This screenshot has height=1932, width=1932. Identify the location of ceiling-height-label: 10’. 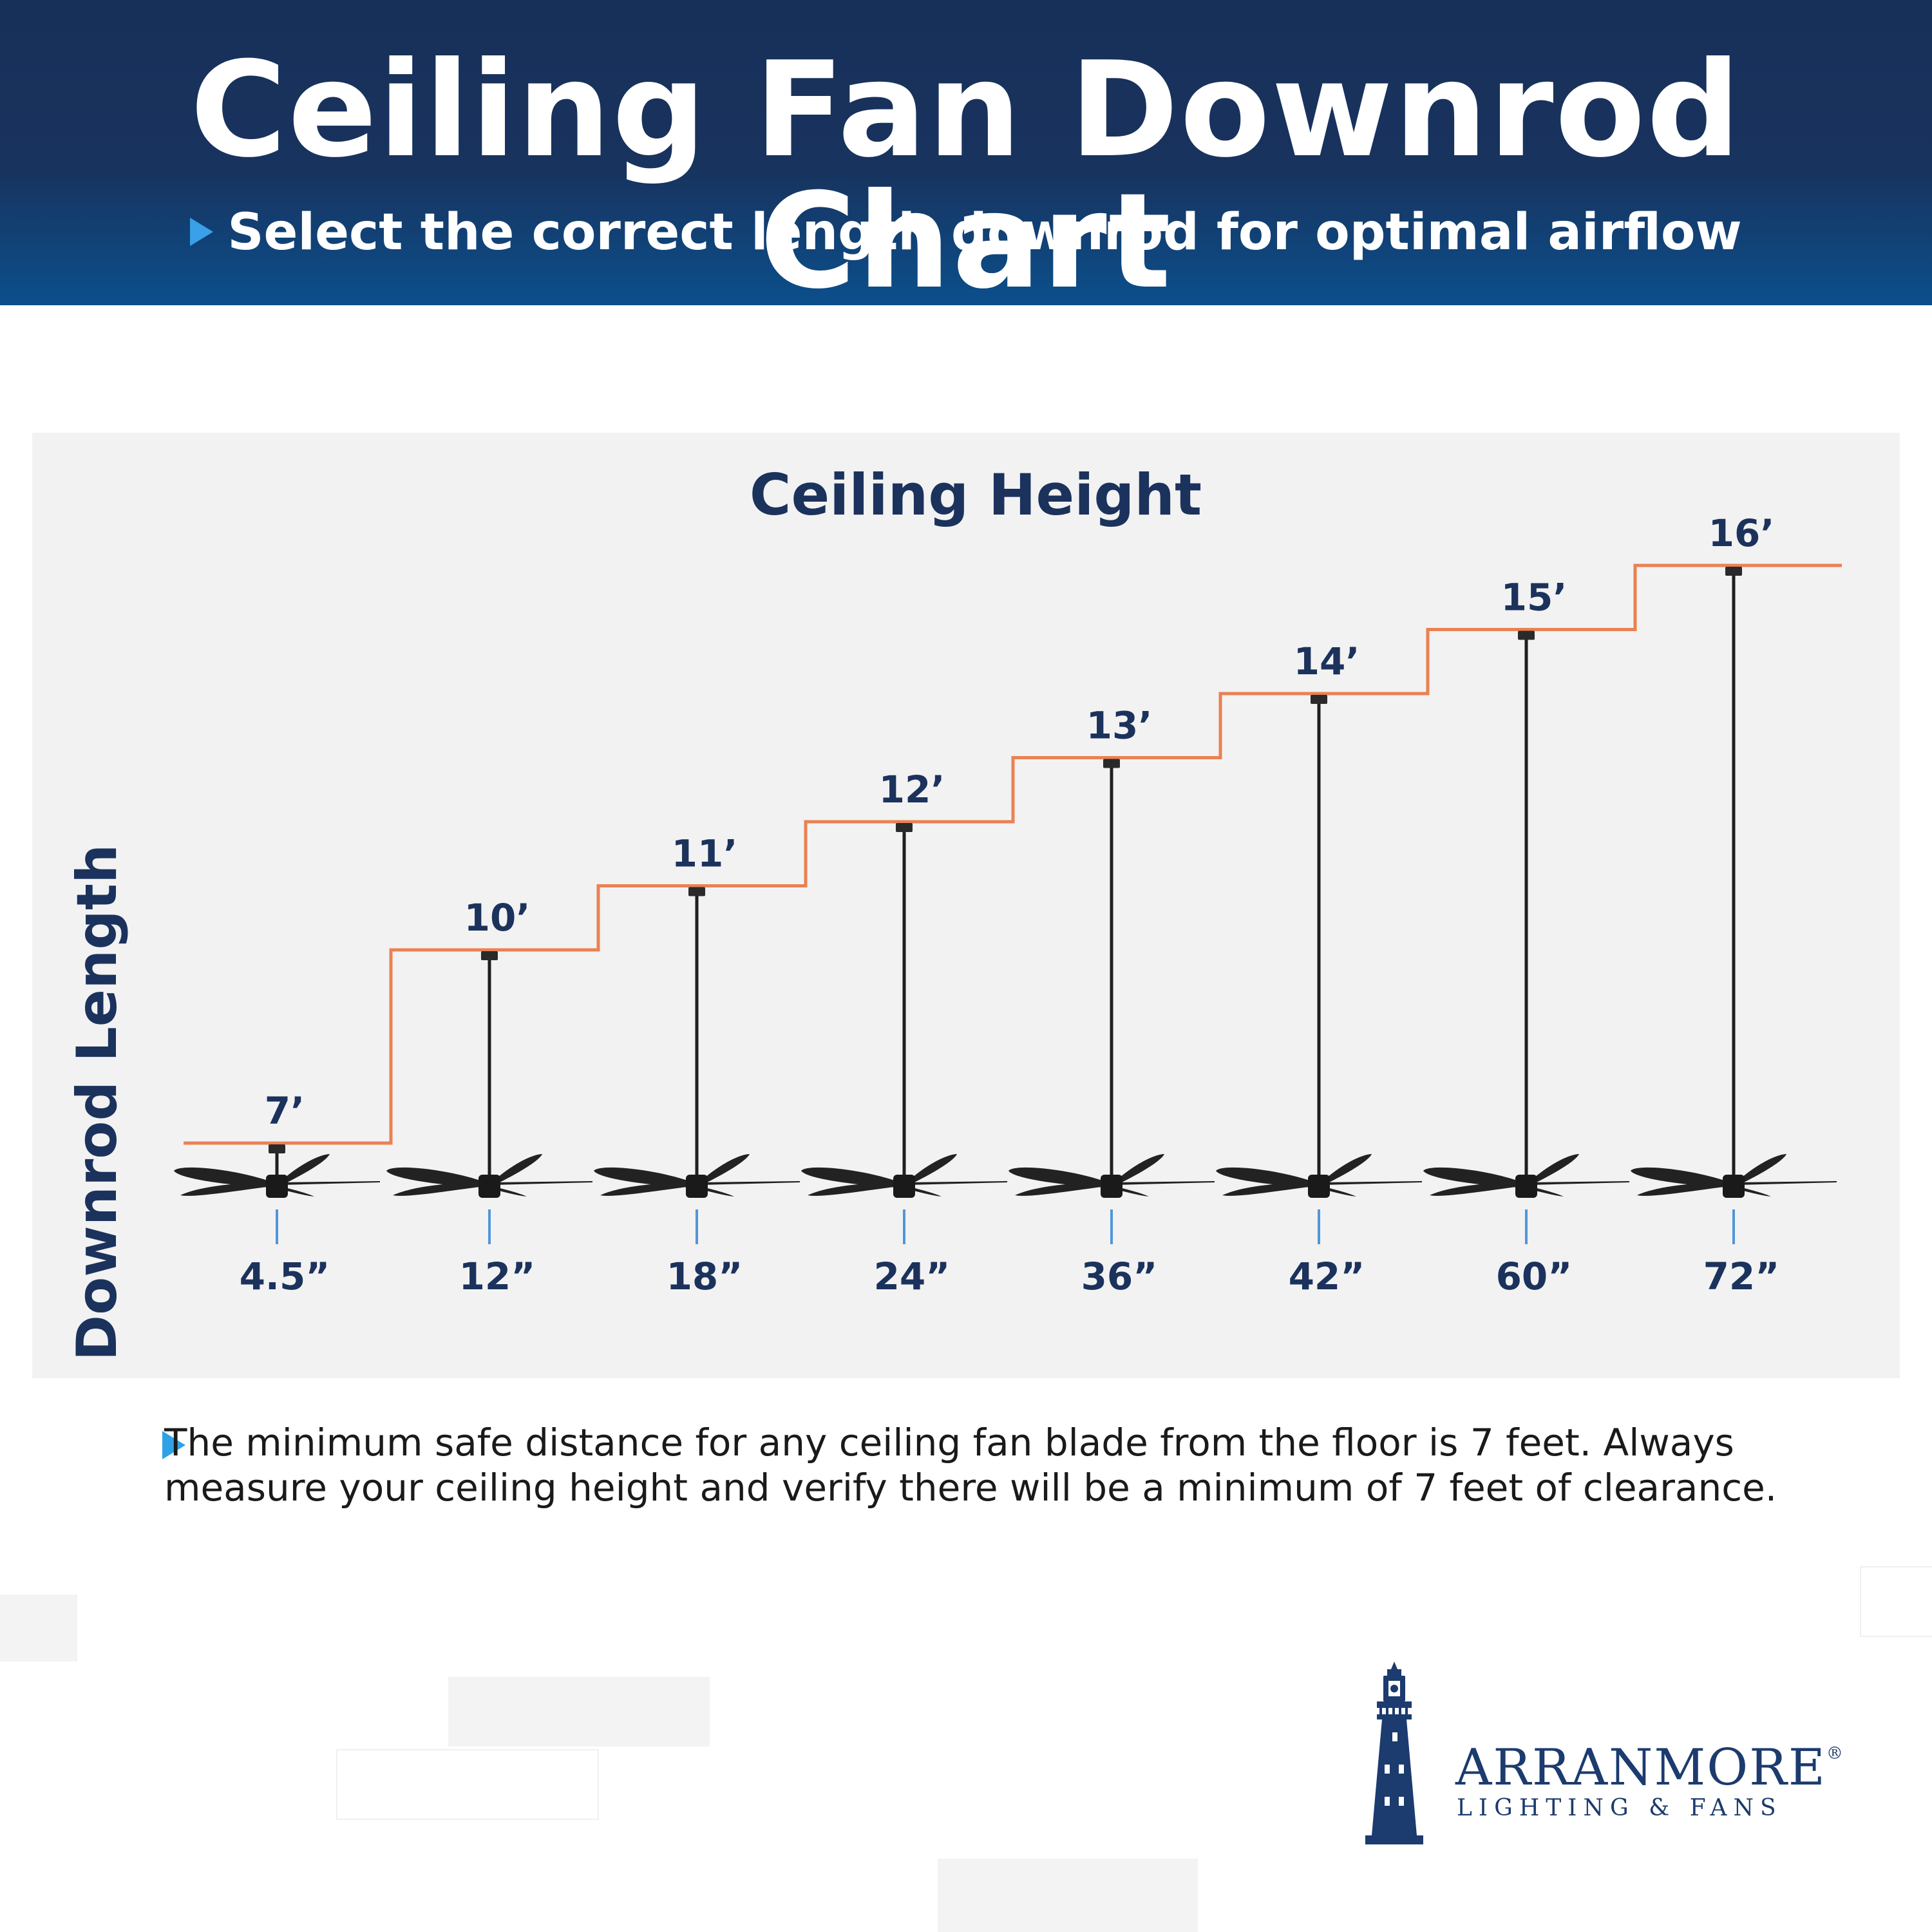
(497, 918).